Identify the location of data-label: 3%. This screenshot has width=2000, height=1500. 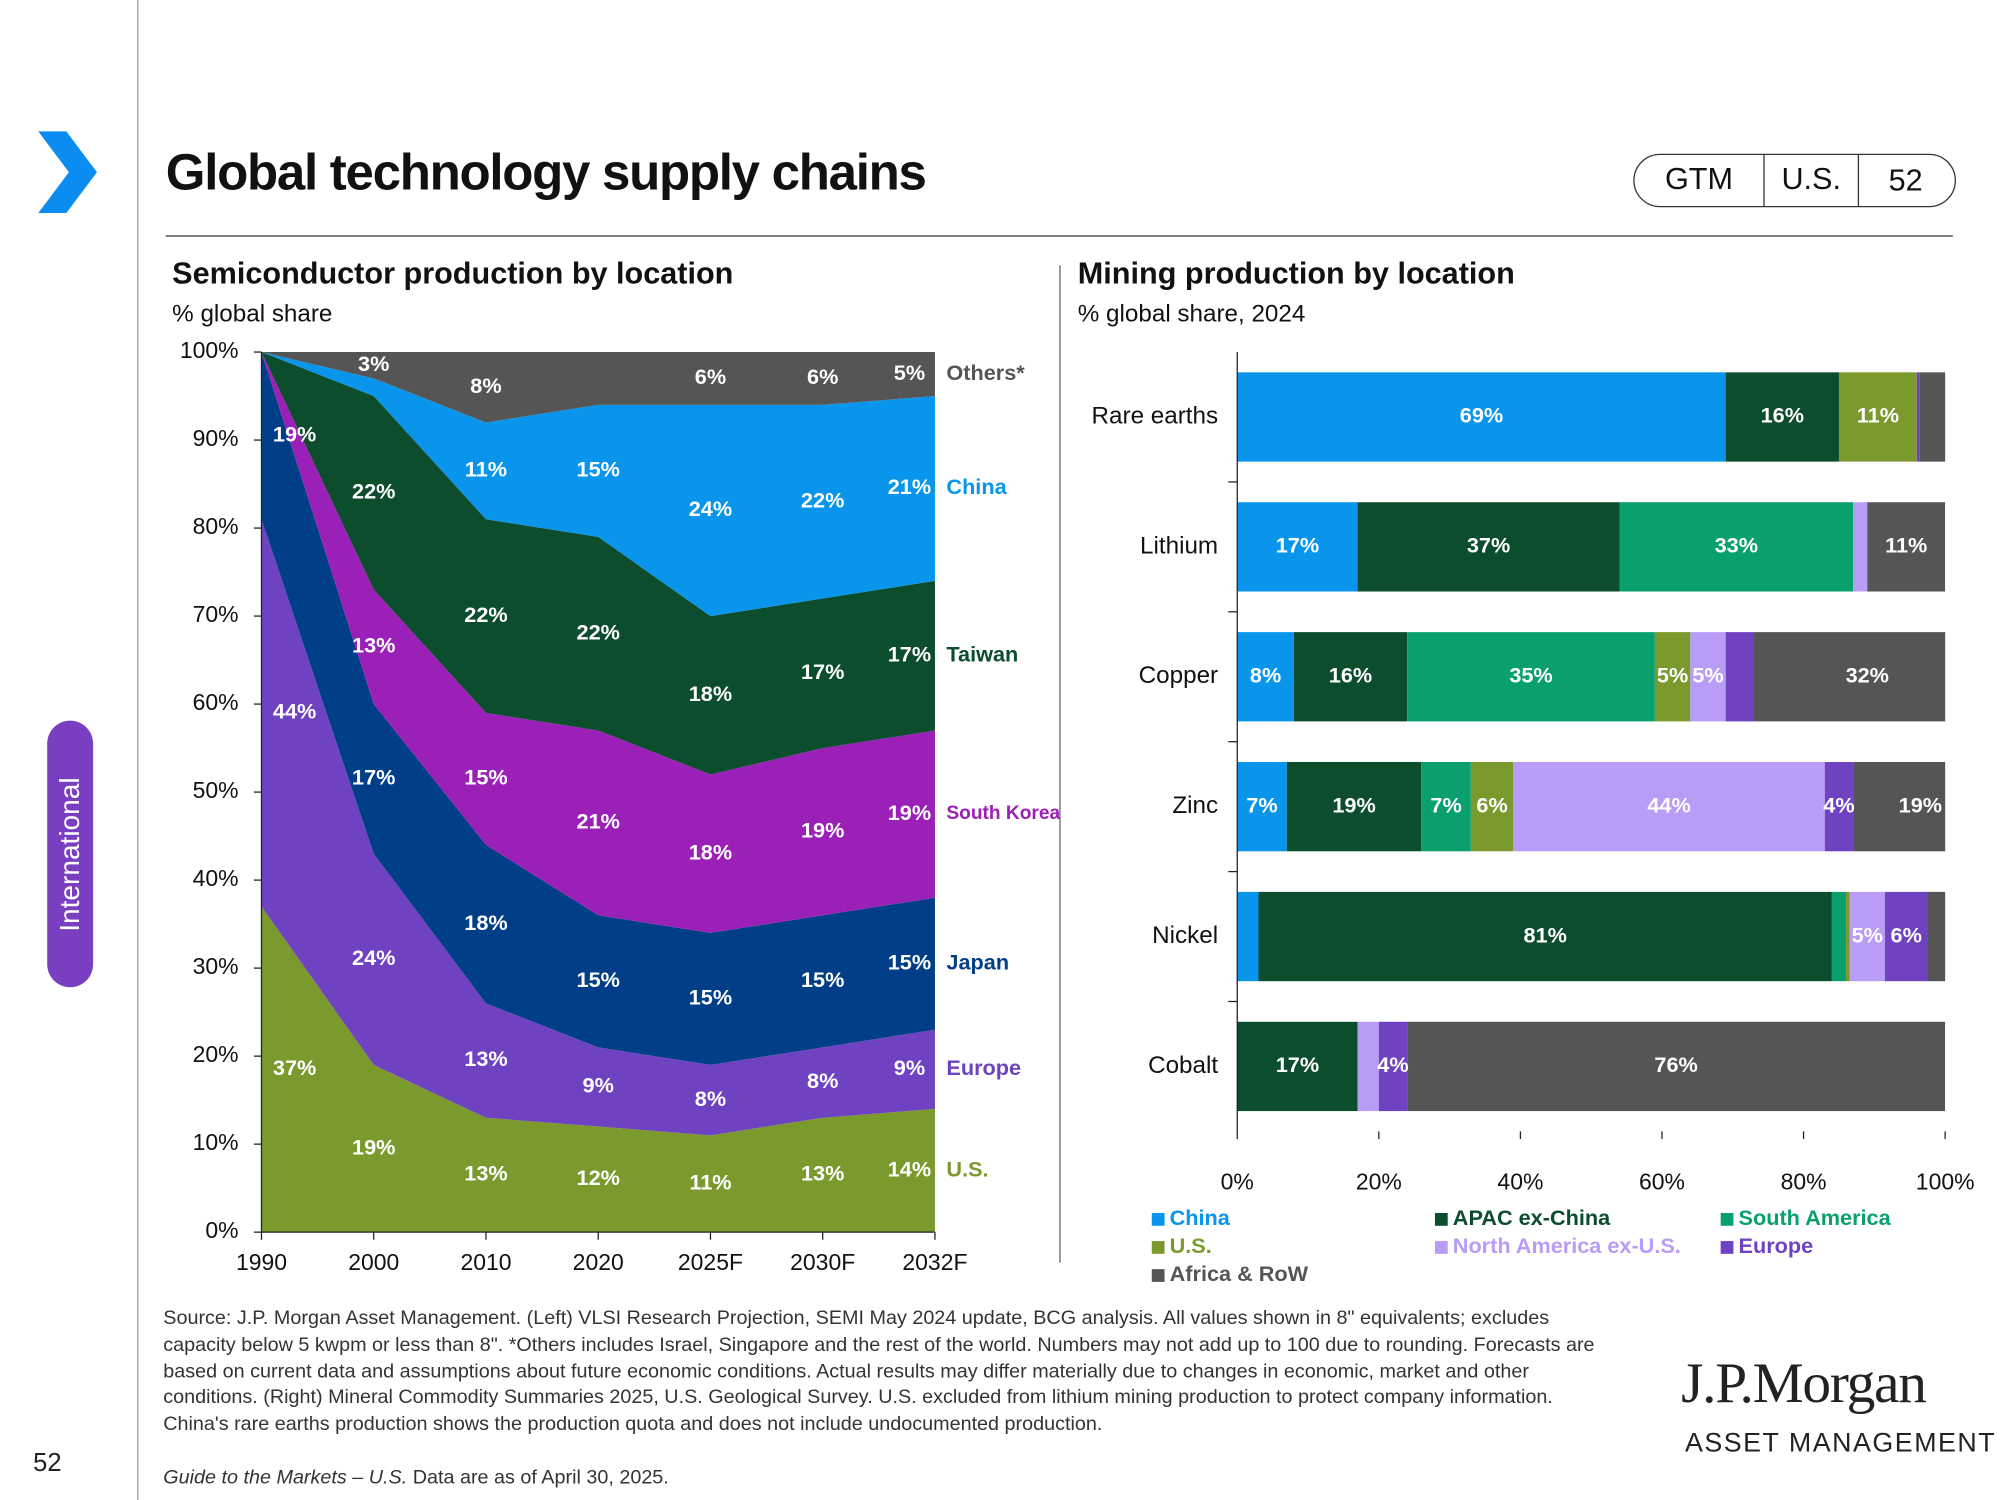
(373, 363).